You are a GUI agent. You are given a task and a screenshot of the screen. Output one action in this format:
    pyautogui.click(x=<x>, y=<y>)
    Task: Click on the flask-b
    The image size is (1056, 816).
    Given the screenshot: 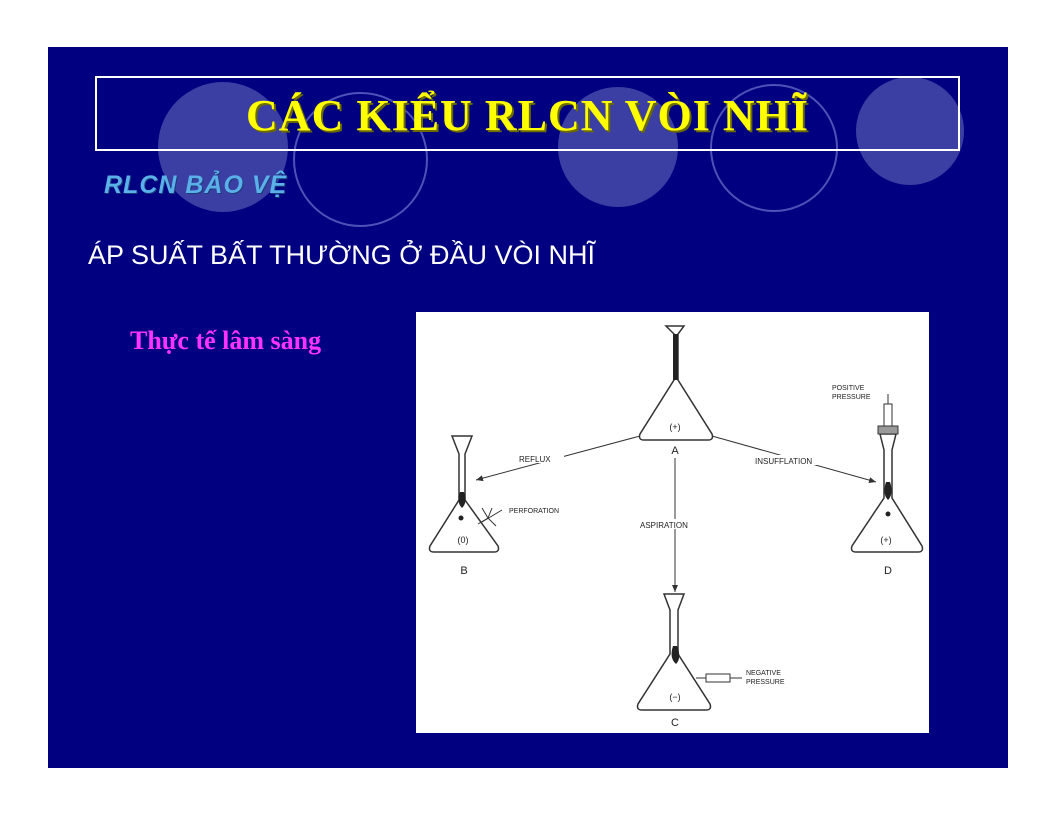 What is the action you would take?
    pyautogui.click(x=464, y=494)
    